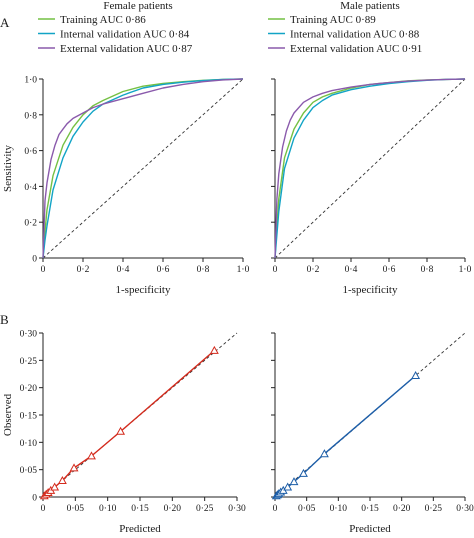 This screenshot has height=538, width=474. Describe the element at coordinates (370, 528) in the screenshot. I see `chart-4-x-axis-label: Predicted` at that location.